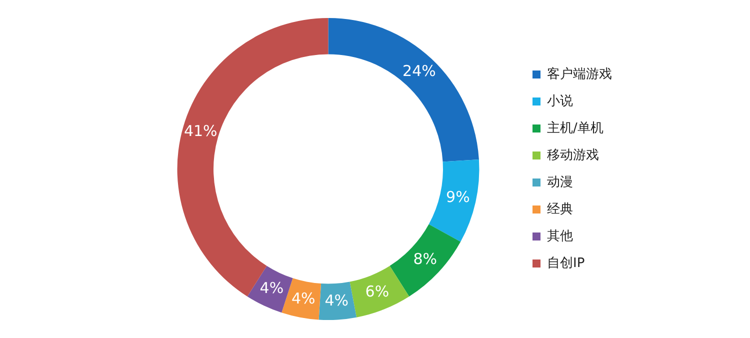 The image size is (750, 338). I want to click on legend-label: 经典, so click(560, 209).